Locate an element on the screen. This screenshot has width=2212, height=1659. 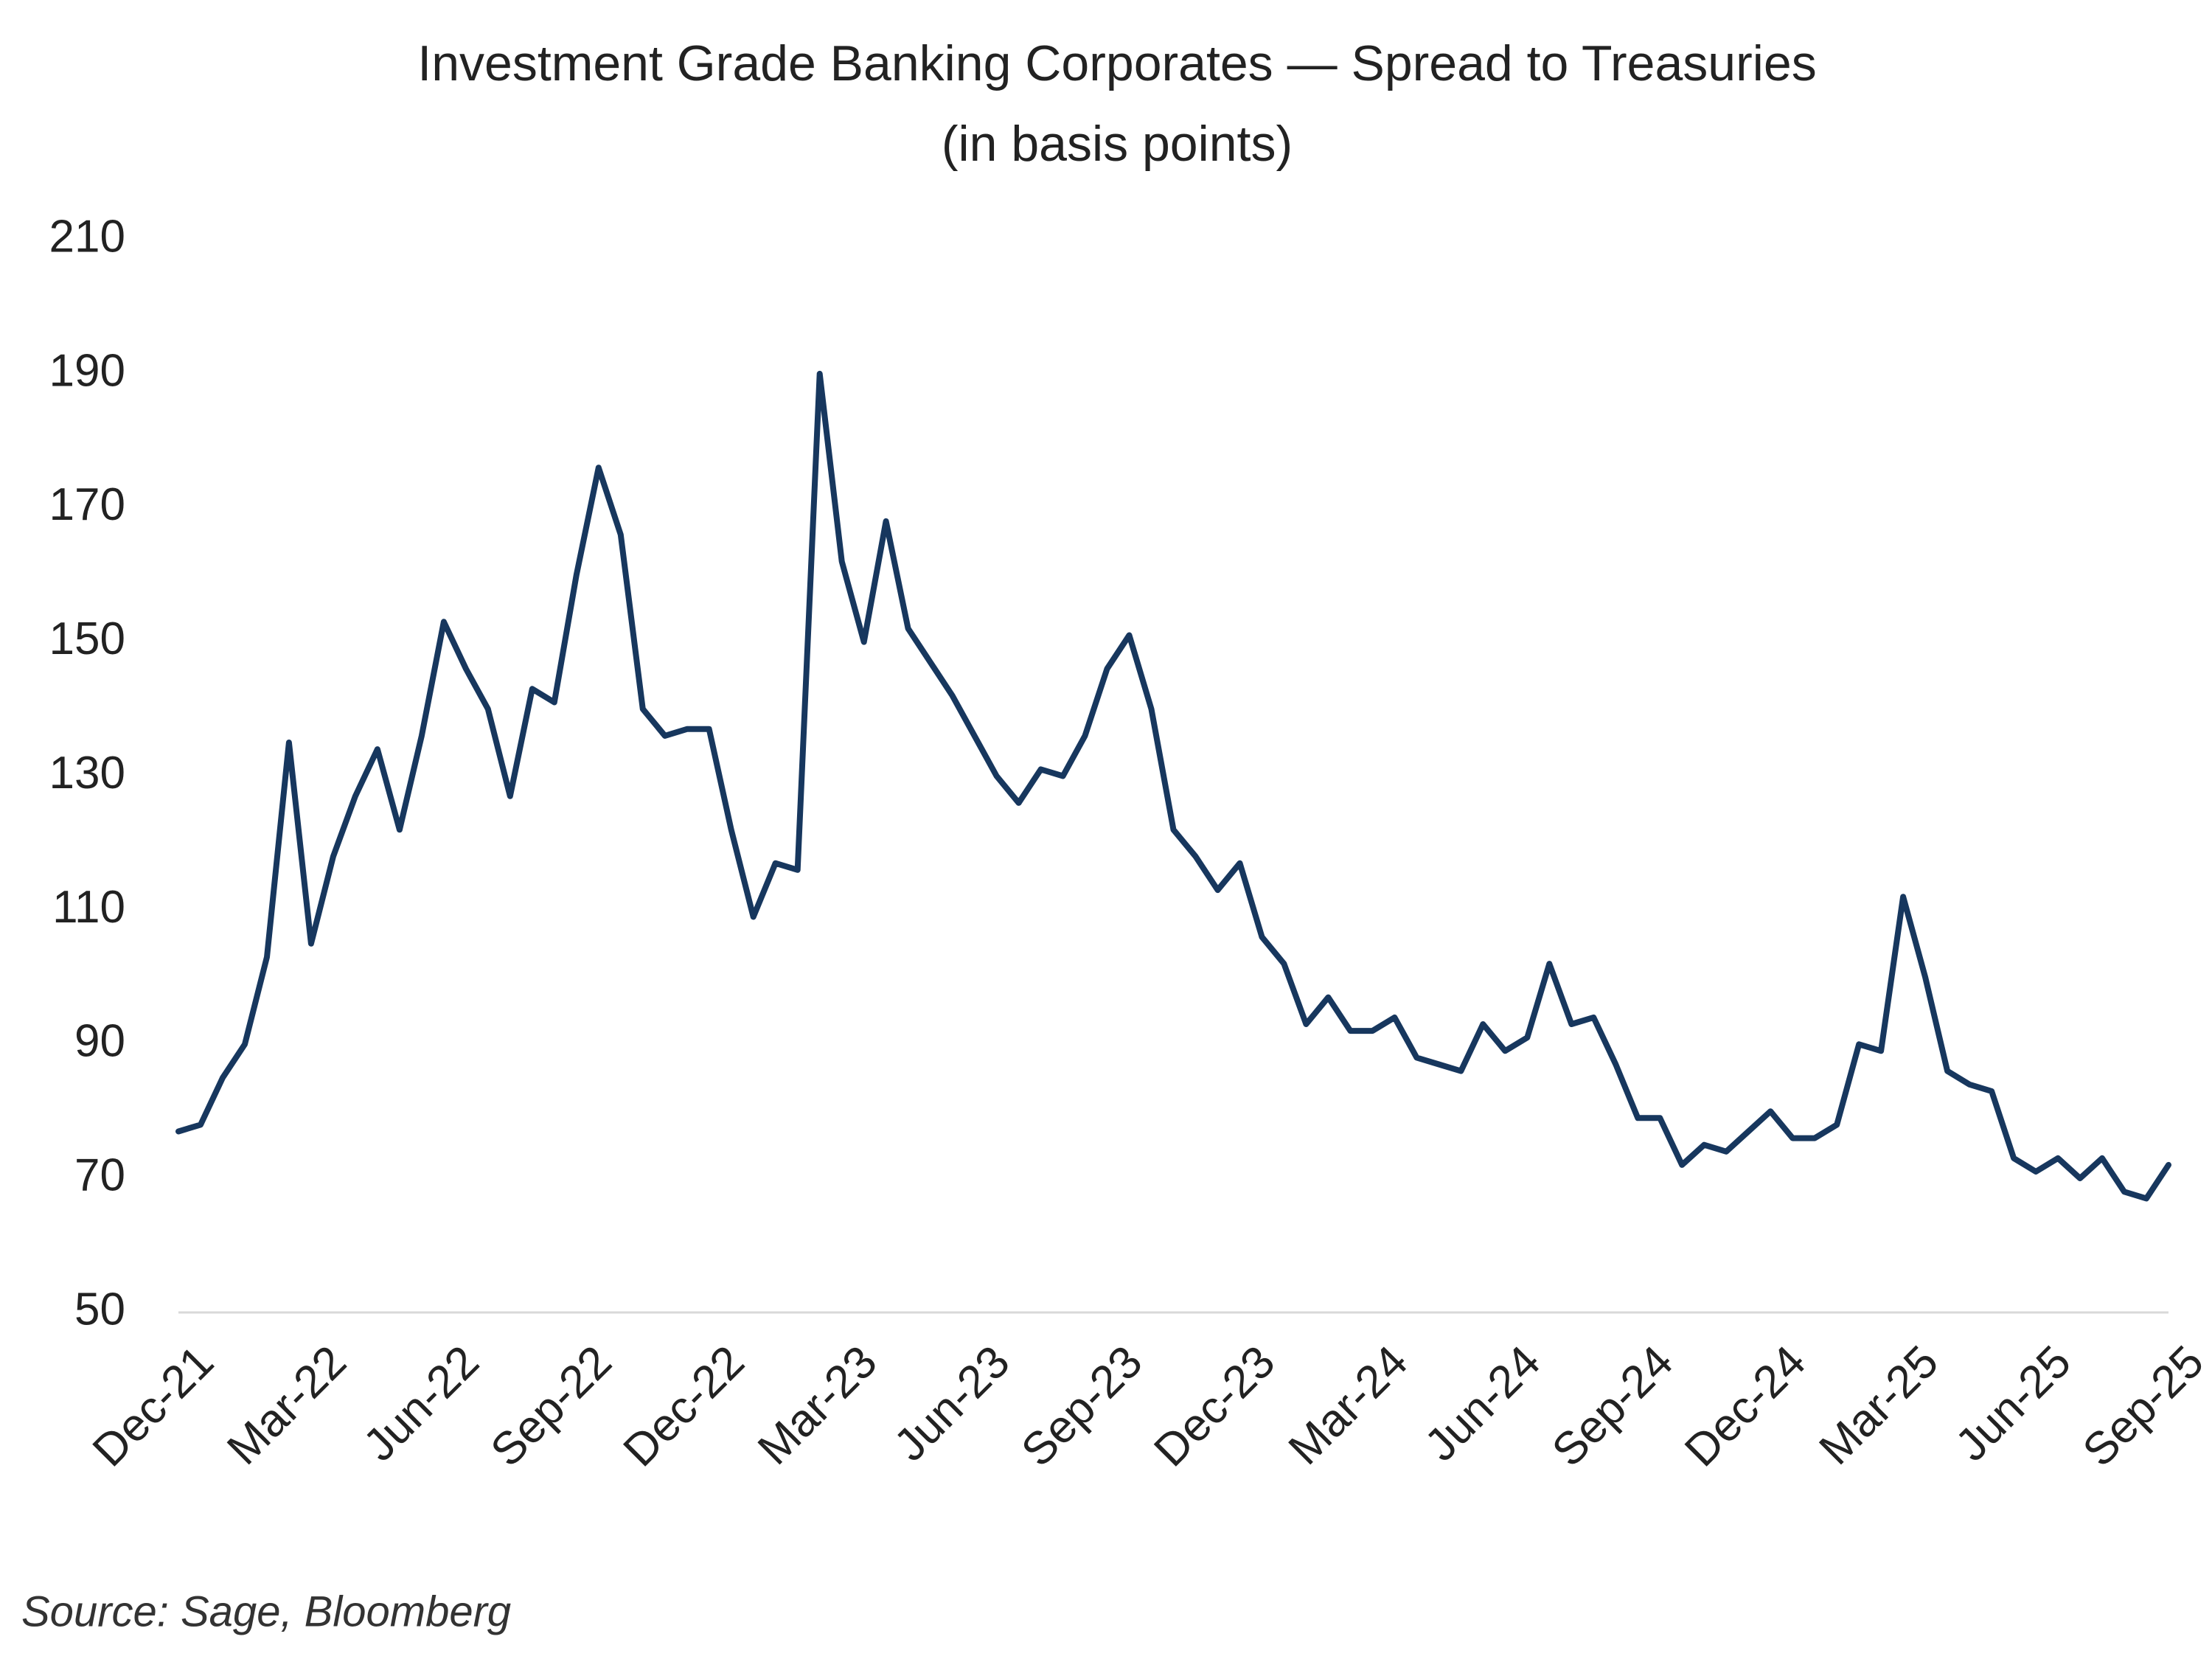
x-tick-label: Mar-23 is located at coordinates (817, 1405).